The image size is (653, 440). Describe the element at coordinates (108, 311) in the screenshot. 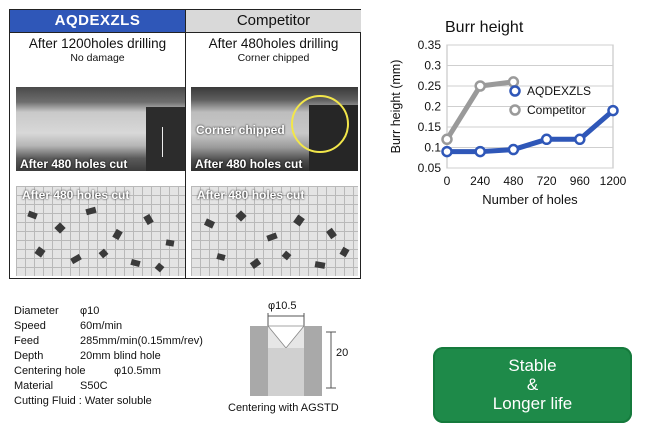

I see `condition-row: Diameter φ10` at that location.